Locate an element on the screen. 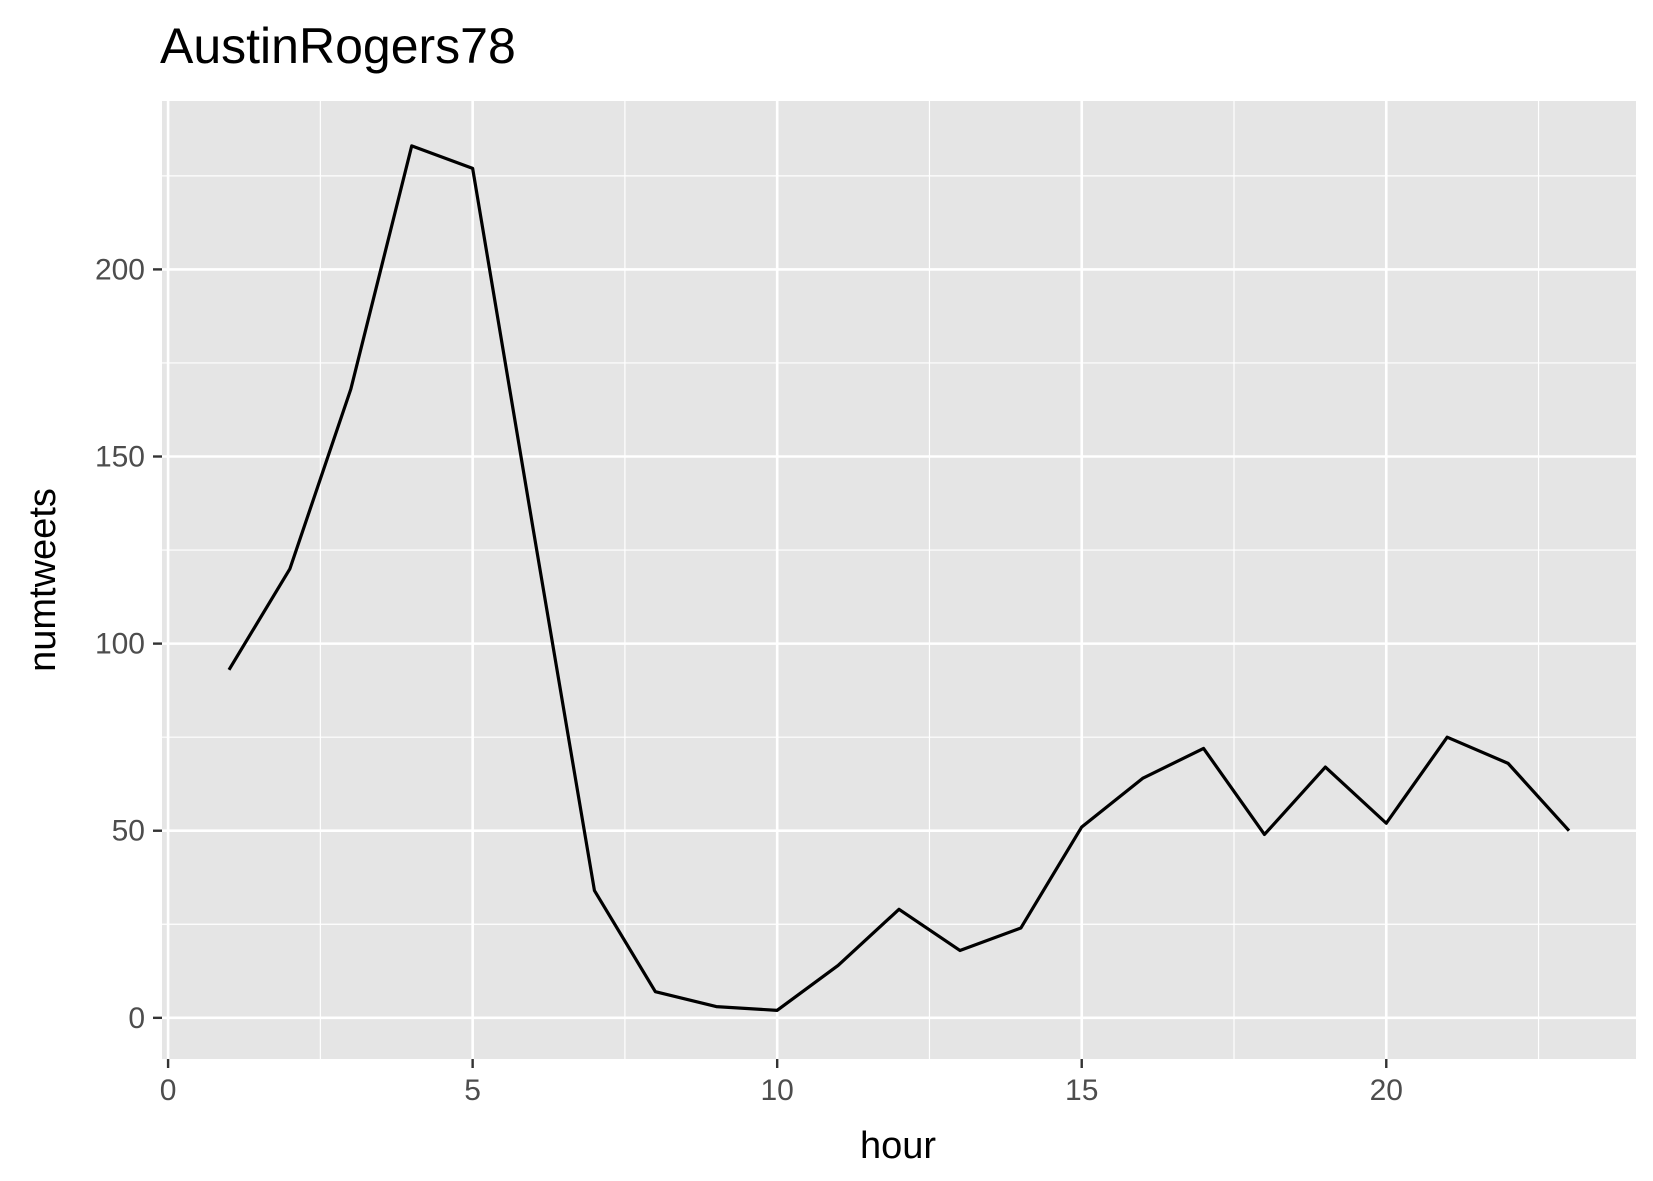 The height and width of the screenshot is (1181, 1653). y-tick-label: 100 is located at coordinates (120, 644).